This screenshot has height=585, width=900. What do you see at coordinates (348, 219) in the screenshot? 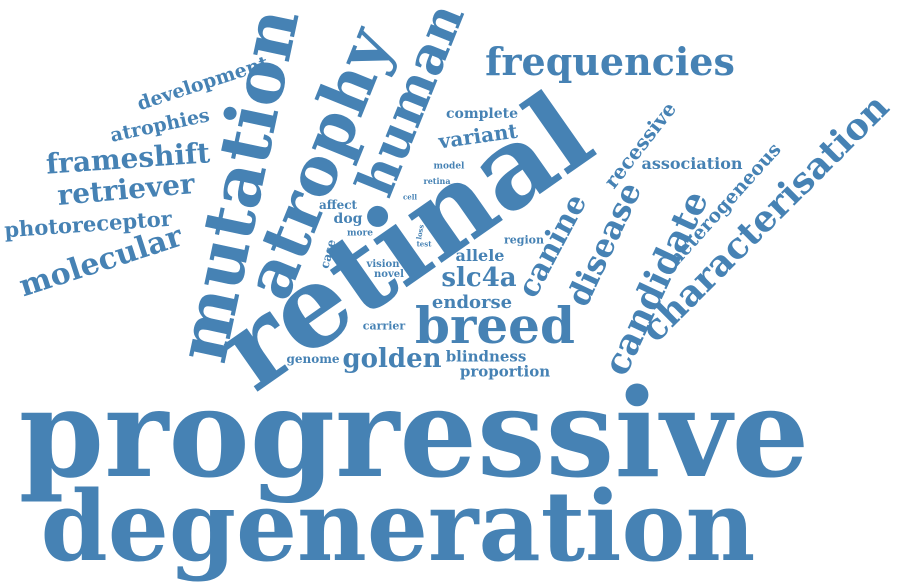
I see `word-dog: dog` at bounding box center [348, 219].